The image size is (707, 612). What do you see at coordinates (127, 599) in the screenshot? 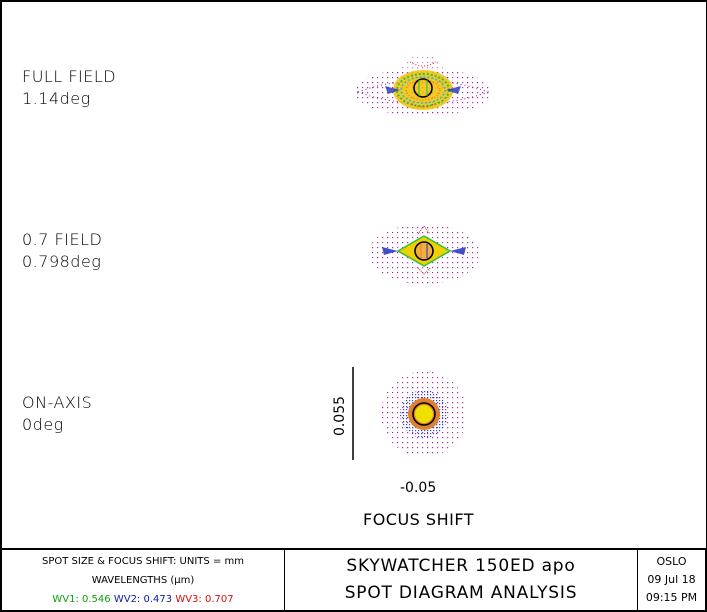
I see `wv2-label: WV2:` at bounding box center [127, 599].